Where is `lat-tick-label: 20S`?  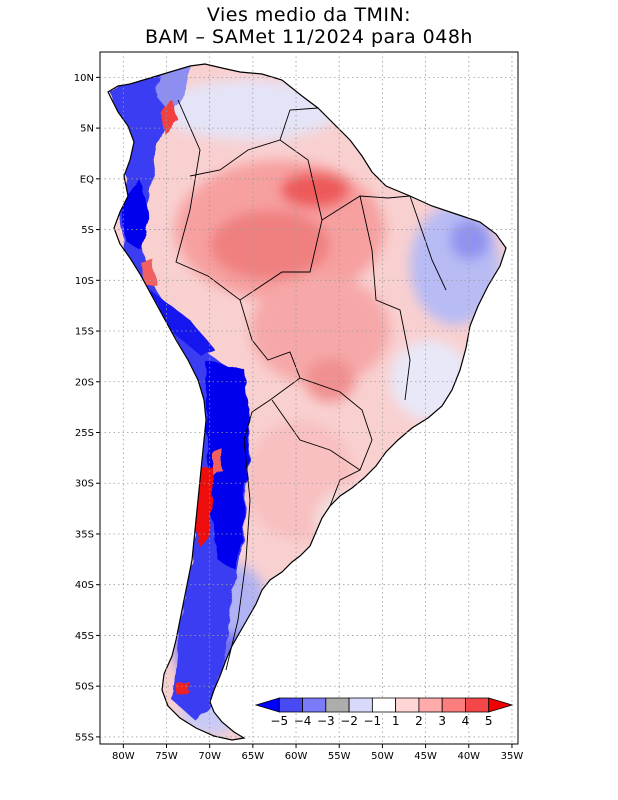 lat-tick-label: 20S is located at coordinates (84, 382).